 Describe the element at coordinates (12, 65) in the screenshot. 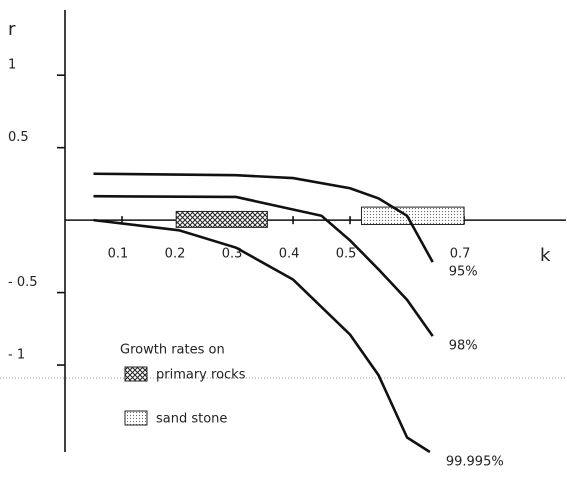

I see `y-tick-label: 1` at that location.